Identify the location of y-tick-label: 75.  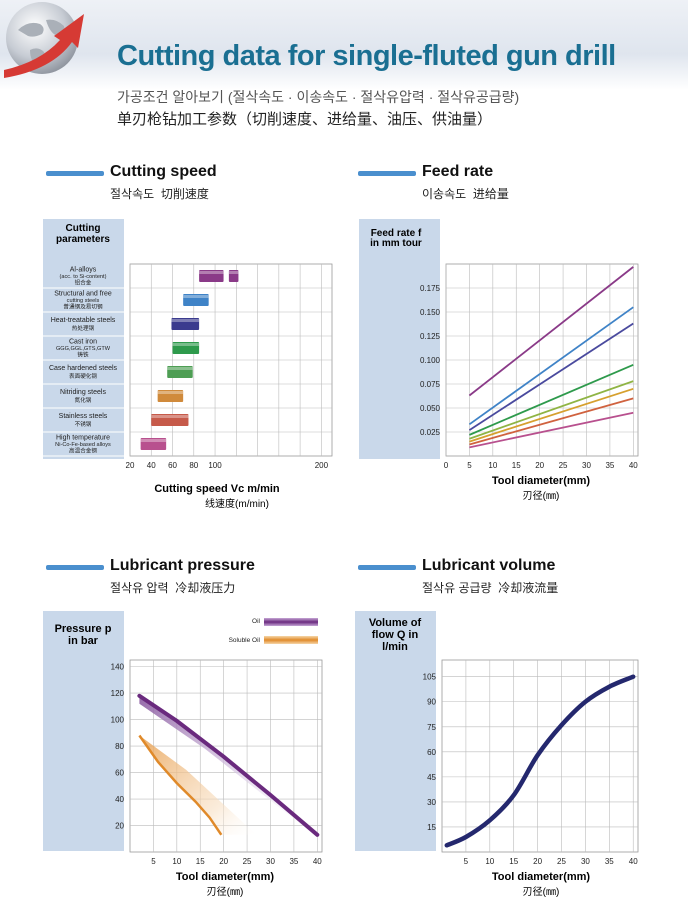
(431, 727).